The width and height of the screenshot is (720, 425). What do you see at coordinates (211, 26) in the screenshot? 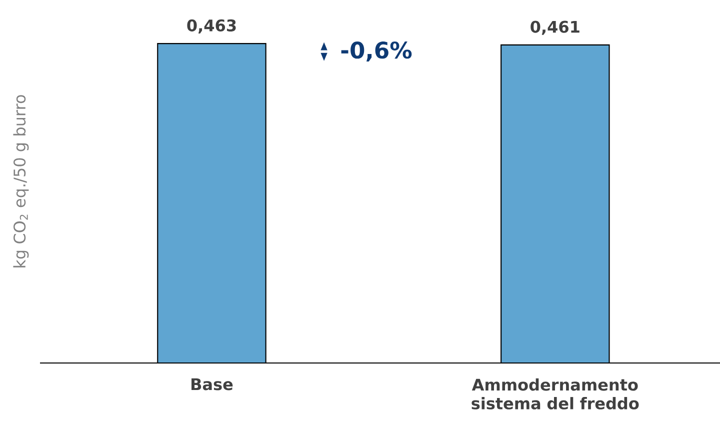
I see `data-label: 0,463` at bounding box center [211, 26].